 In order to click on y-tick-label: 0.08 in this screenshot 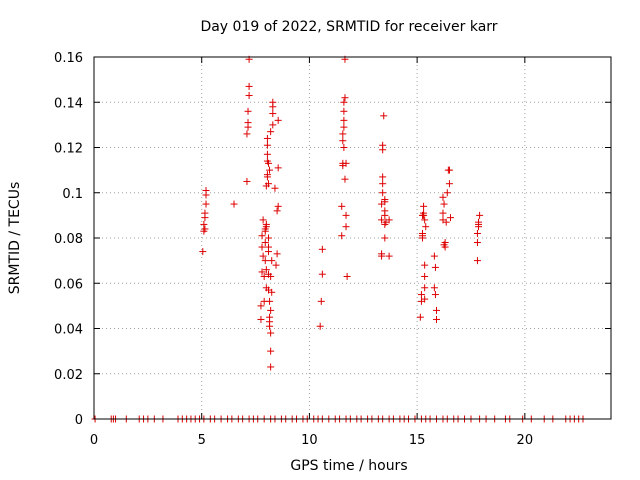, I will do `click(68, 239)`.